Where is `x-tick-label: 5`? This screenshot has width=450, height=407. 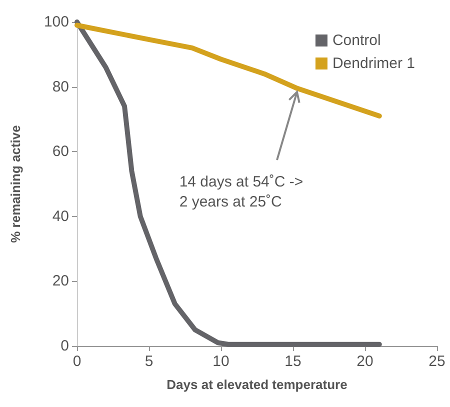
x-tick-label: 5 is located at coordinates (149, 361).